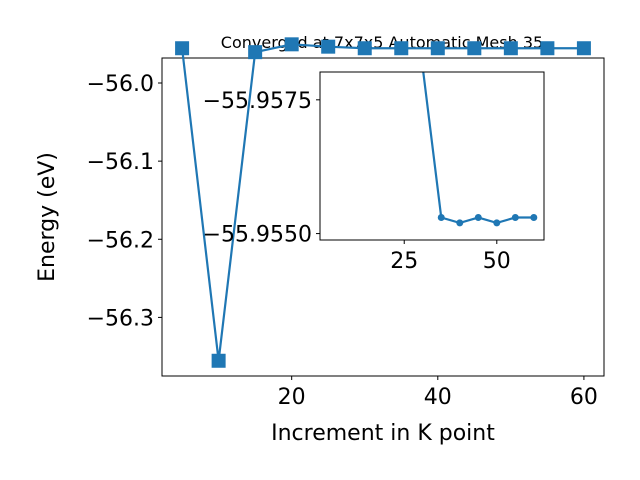 The image size is (640, 480). Describe the element at coordinates (120, 318) in the screenshot. I see `main-y-tick-label: −56.3` at that location.